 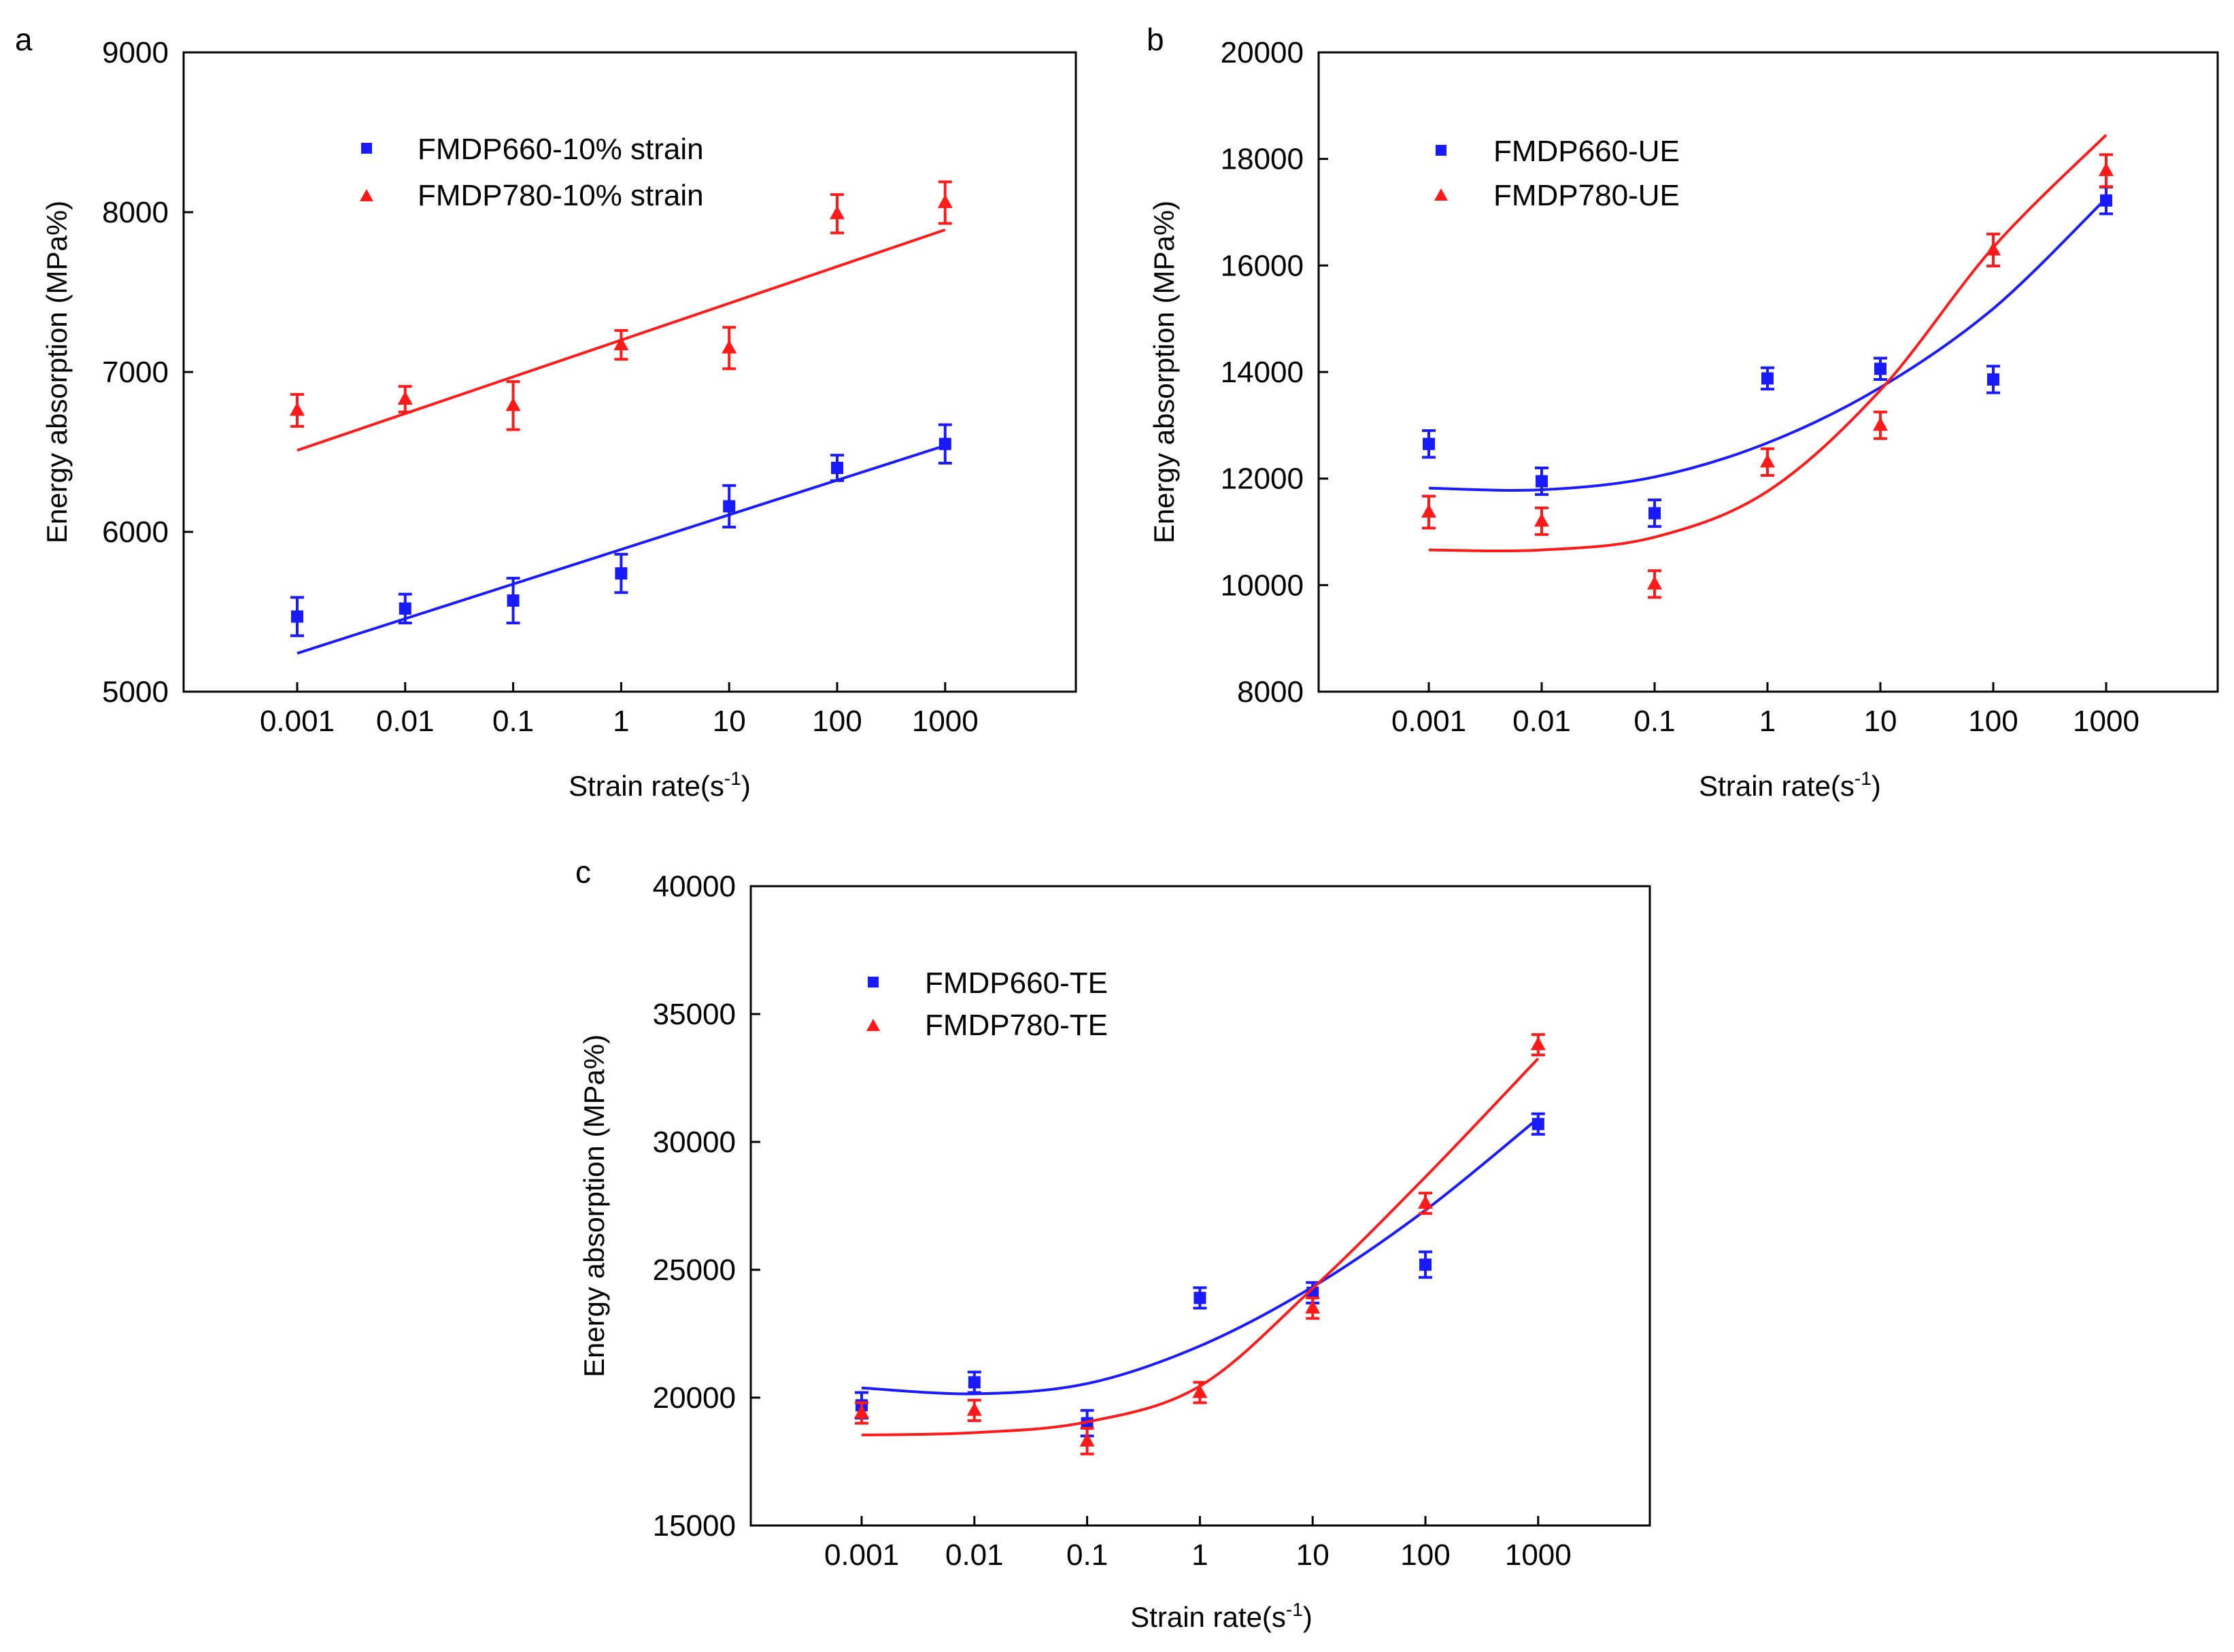 What do you see at coordinates (513, 722) in the screenshot?
I see `x-tick-label-a: 0.1` at bounding box center [513, 722].